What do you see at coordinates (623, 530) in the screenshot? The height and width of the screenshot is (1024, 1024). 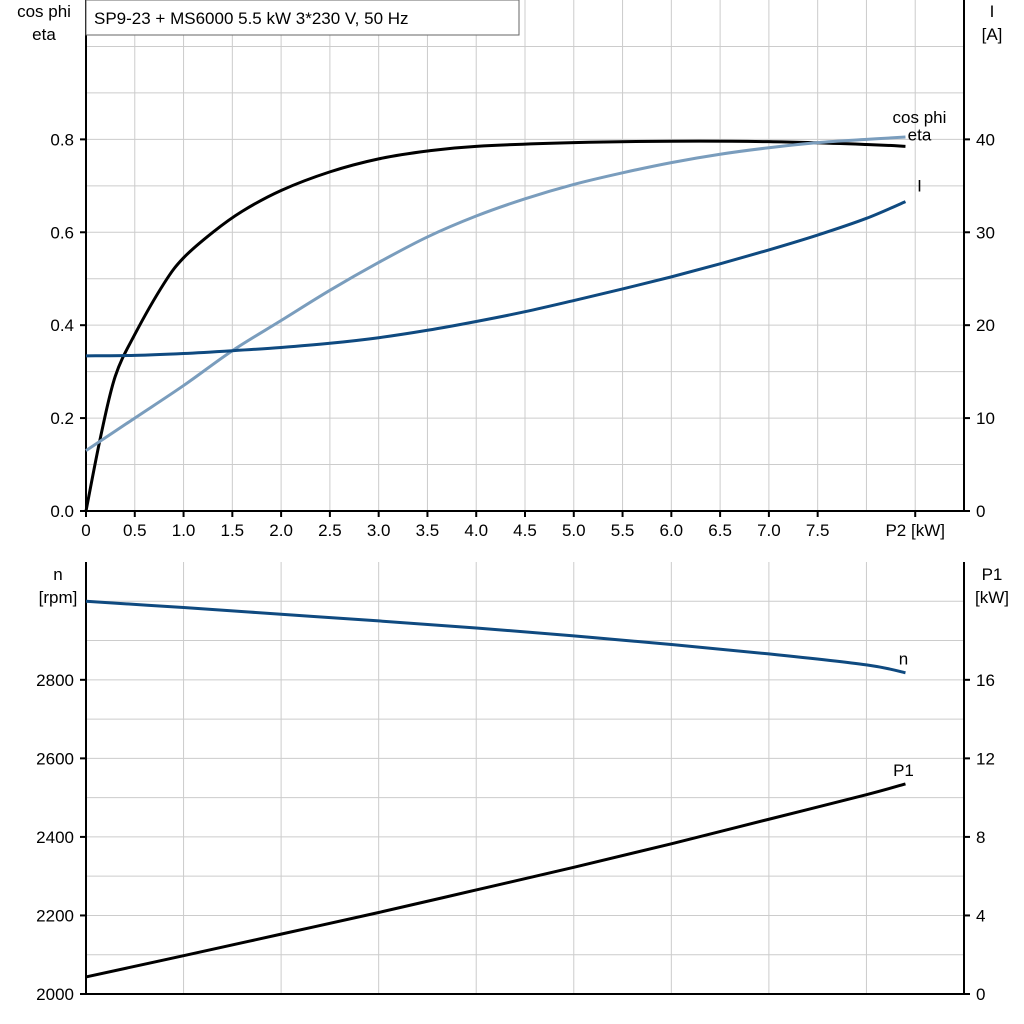 I see `x-tick-label: 5.5` at bounding box center [623, 530].